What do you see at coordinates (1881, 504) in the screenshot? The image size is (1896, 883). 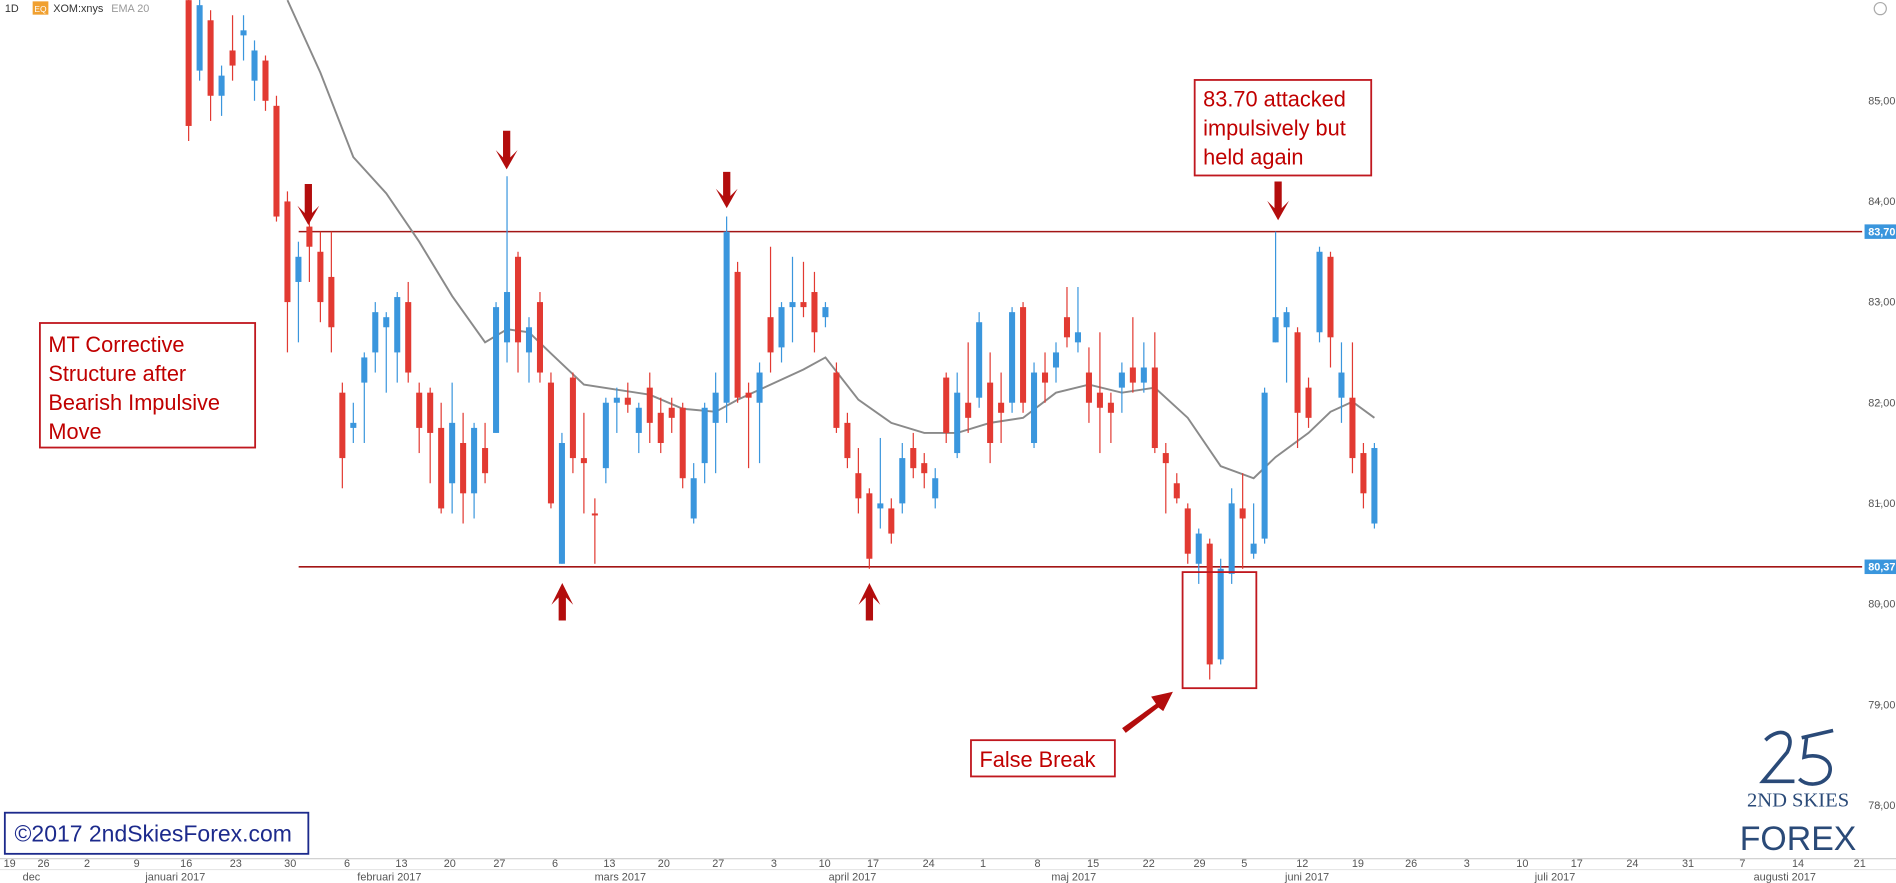 I see `y-tick-label: 81,00` at bounding box center [1881, 504].